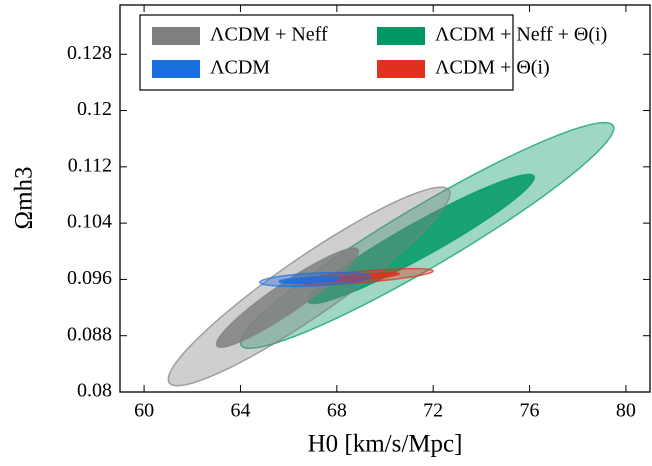 This screenshot has width=652, height=466. Describe the element at coordinates (309, 280) in the screenshot. I see `contour` at that location.